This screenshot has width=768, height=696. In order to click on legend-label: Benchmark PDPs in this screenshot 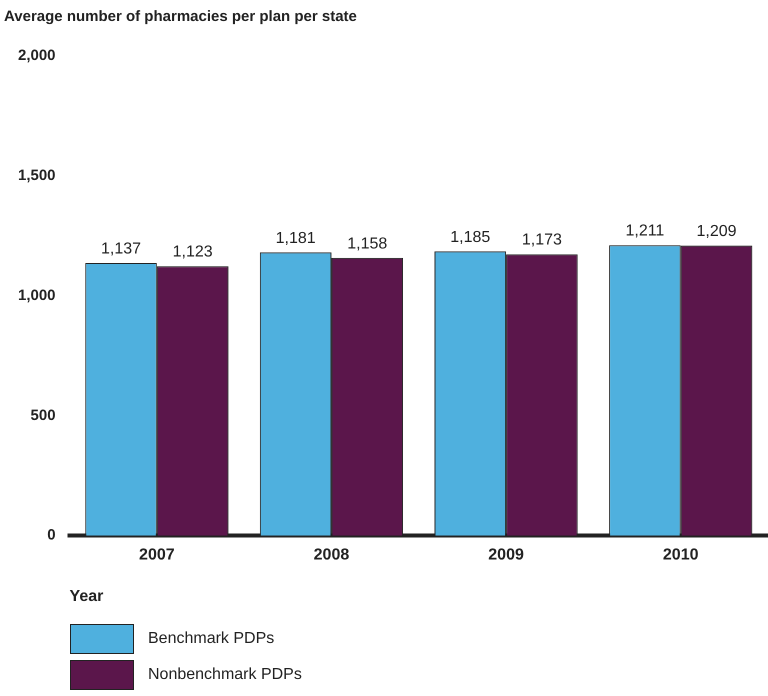, I will do `click(211, 639)`.